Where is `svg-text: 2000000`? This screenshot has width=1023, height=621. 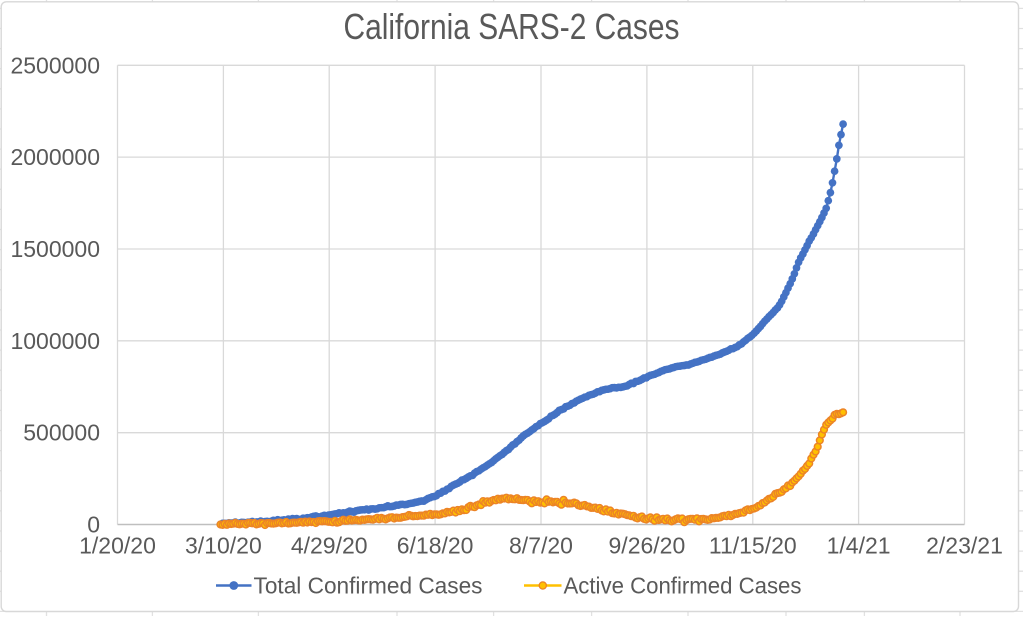
svg-text: 2000000 is located at coordinates (55, 157).